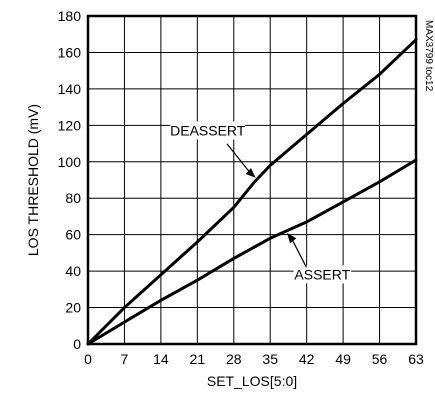 The width and height of the screenshot is (435, 410). What do you see at coordinates (250, 173) in the screenshot?
I see `annotation-arrowhead-deassert` at bounding box center [250, 173].